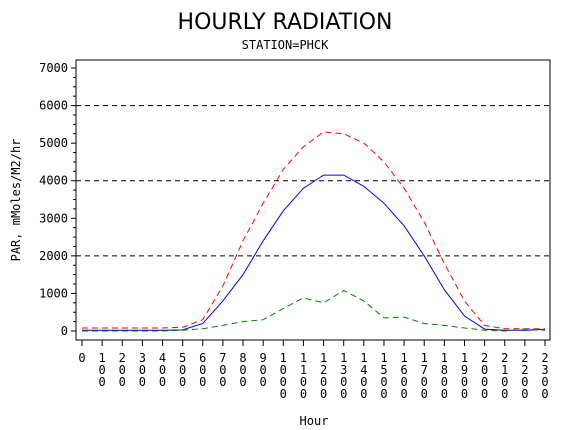  Describe the element at coordinates (53, 218) in the screenshot. I see `y-tick-label: 3000` at that location.